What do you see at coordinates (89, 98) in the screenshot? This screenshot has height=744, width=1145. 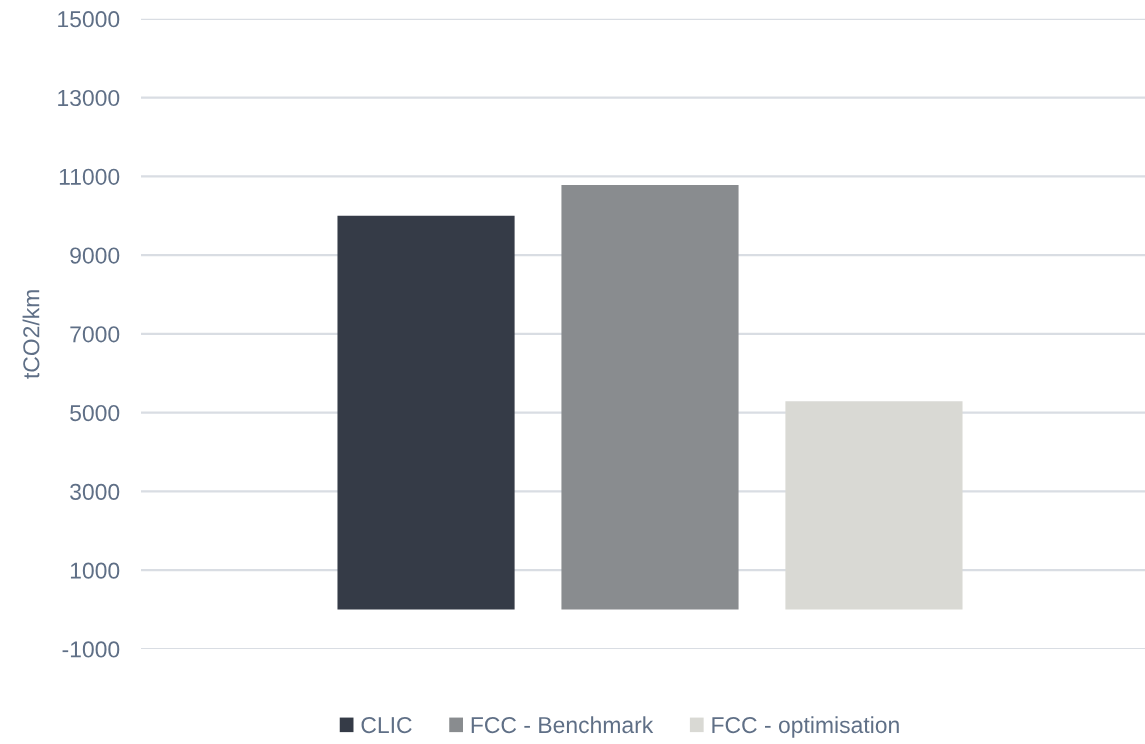 I see `y-tick-label: 13000` at bounding box center [89, 98].